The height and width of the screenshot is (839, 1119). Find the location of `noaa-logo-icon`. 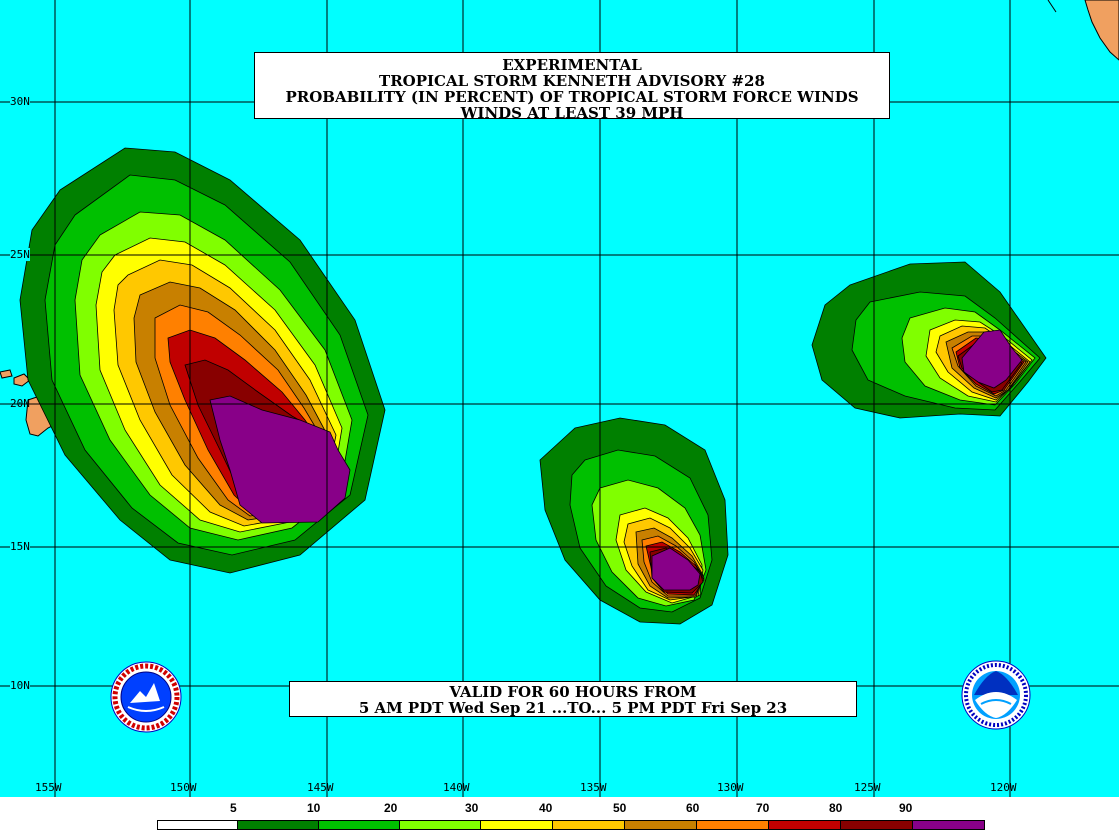

noaa-logo-icon is located at coordinates (996, 695).